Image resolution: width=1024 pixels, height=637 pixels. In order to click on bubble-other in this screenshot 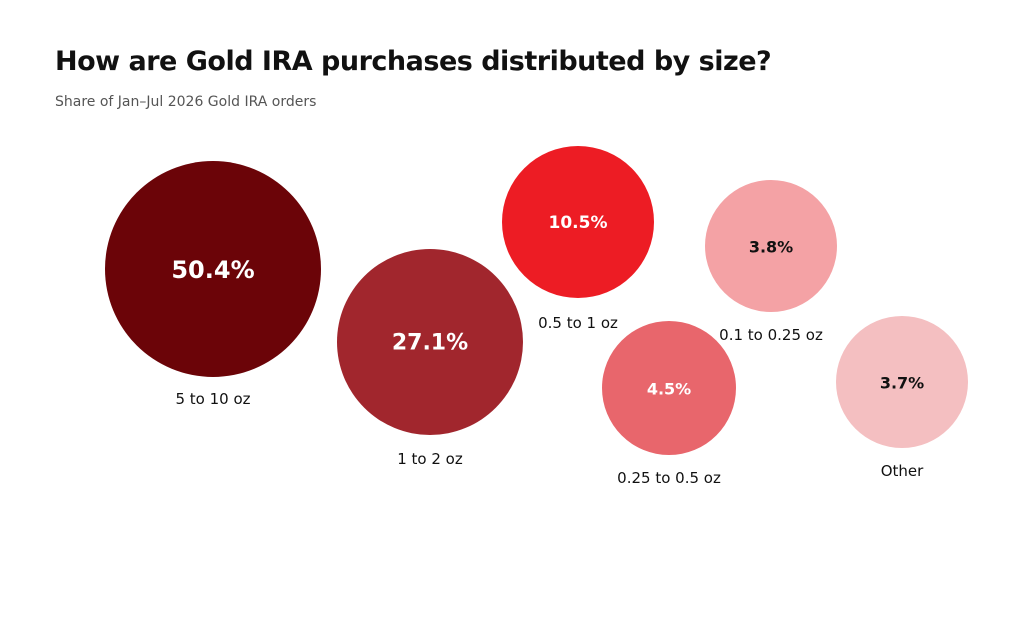, I will do `click(902, 382)`.